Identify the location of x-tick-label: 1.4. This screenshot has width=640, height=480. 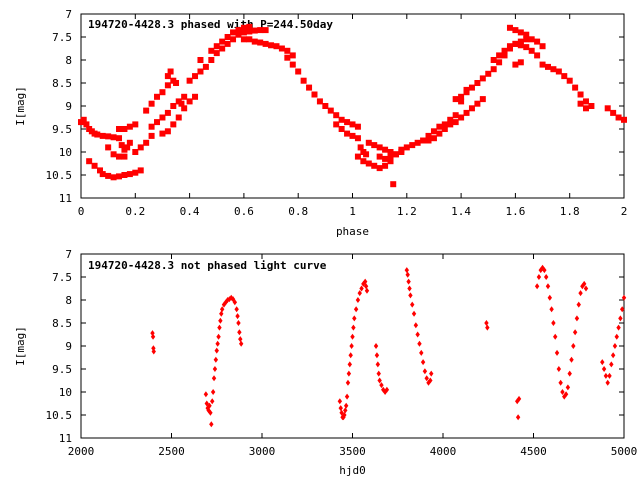
(461, 211).